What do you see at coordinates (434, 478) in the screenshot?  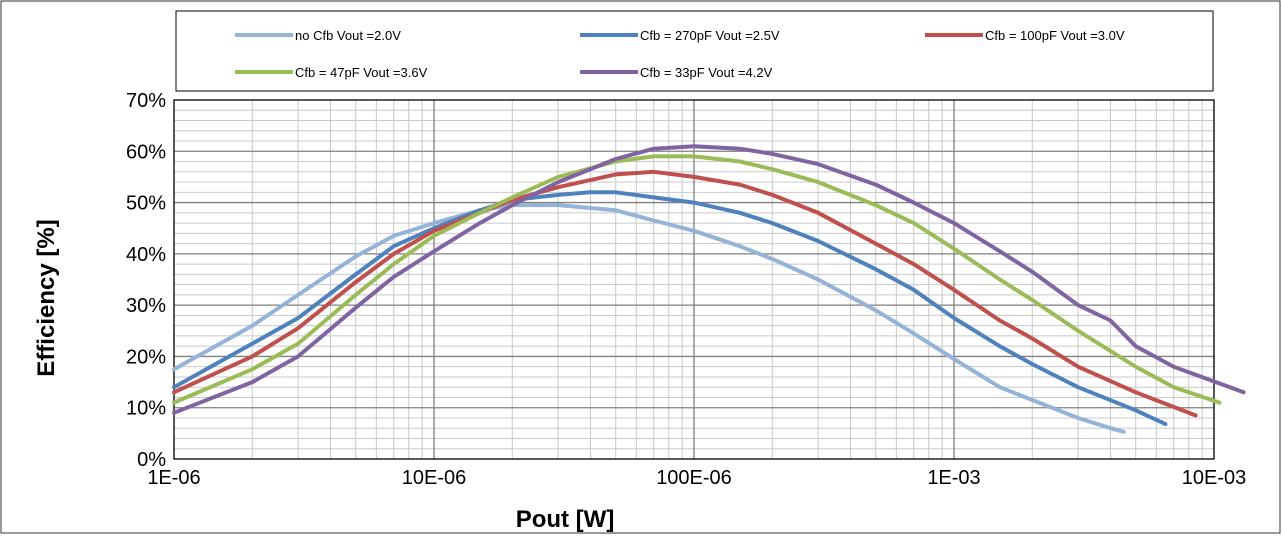 I see `x-tick-label: 10E-06` at bounding box center [434, 478].